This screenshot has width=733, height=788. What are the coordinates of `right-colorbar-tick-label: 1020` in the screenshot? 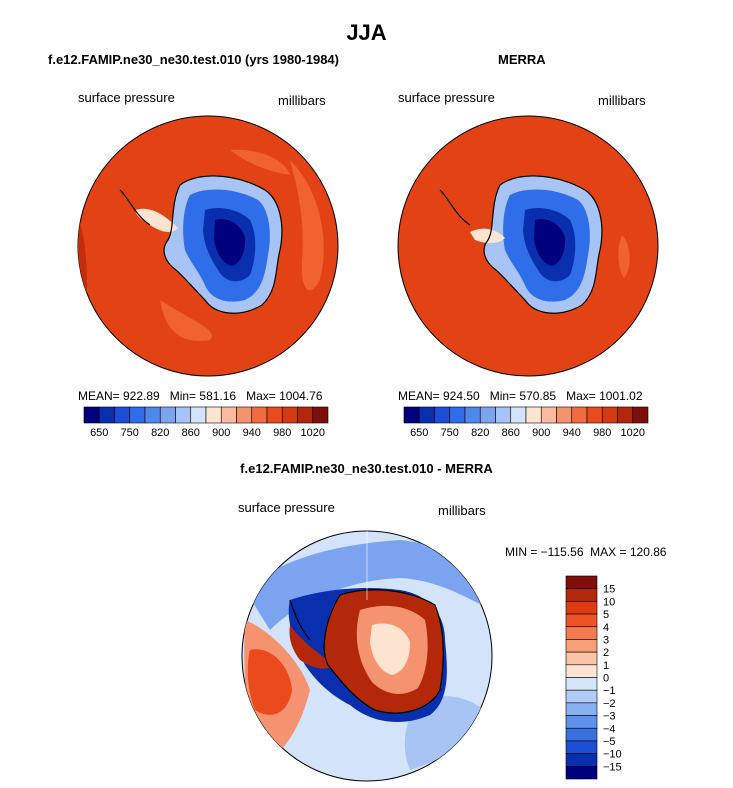 It's located at (633, 433).